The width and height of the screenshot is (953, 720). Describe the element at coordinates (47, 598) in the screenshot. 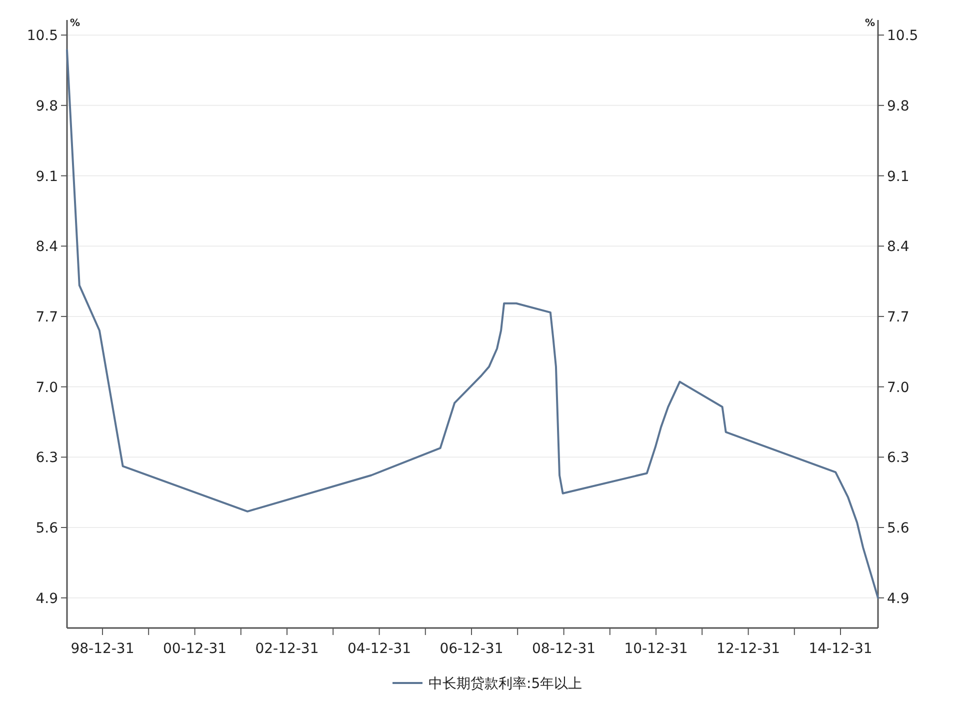

I see `ytick: 4.9` at that location.